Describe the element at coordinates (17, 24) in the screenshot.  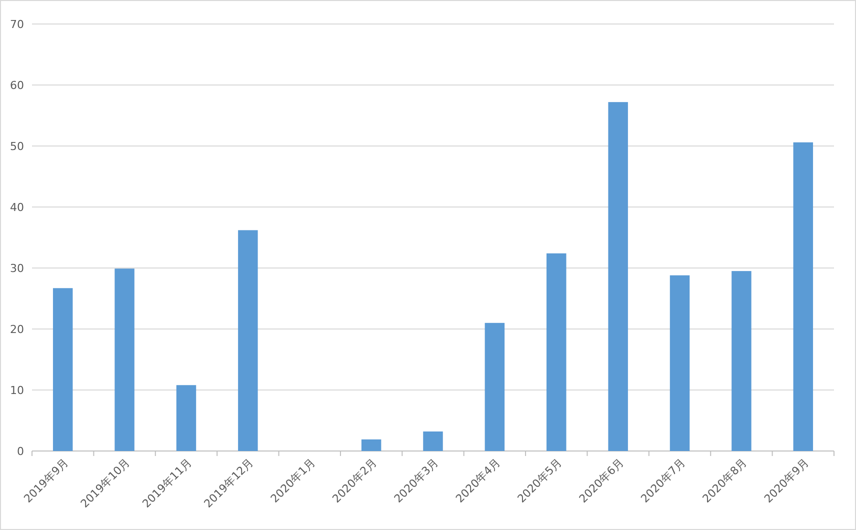
I see `ytick: 70` at that location.